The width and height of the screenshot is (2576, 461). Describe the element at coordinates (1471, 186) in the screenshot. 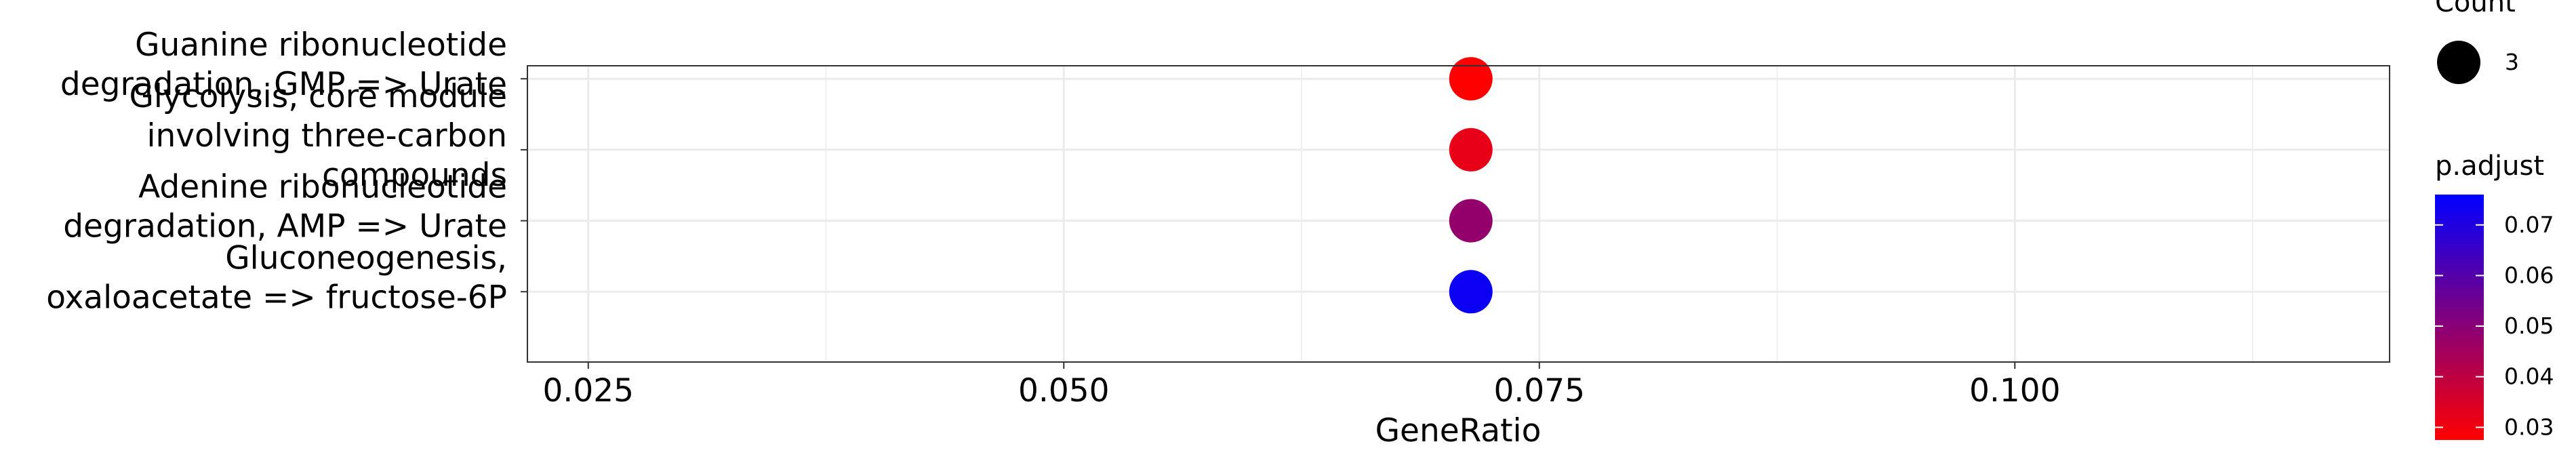

I see `data-points` at that location.